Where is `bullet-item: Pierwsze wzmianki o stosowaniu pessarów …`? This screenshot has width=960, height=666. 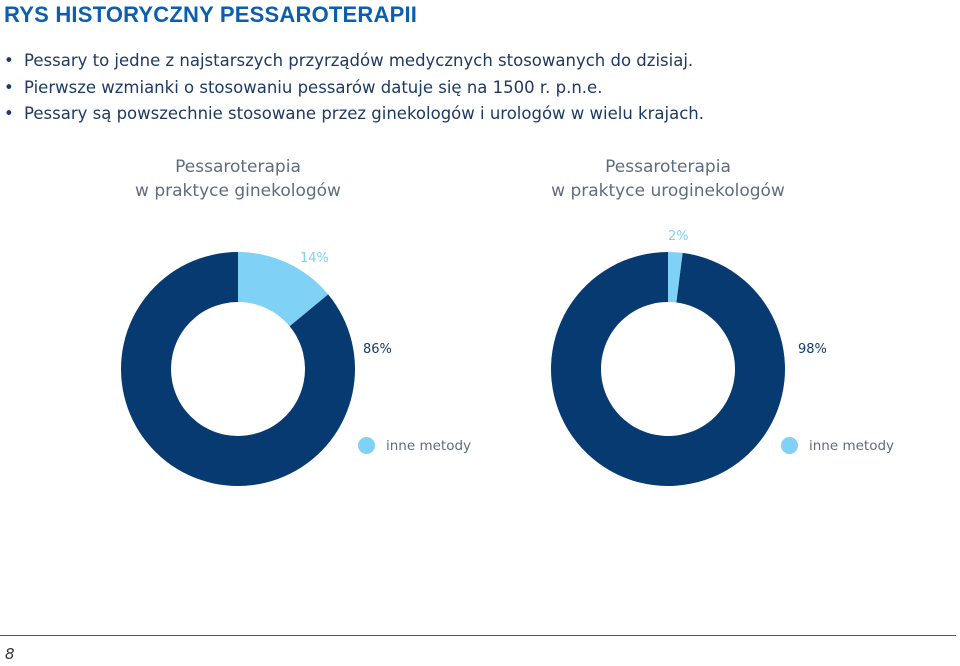 bullet-item: Pierwsze wzmianki o stosowaniu pessarów … is located at coordinates (477, 88).